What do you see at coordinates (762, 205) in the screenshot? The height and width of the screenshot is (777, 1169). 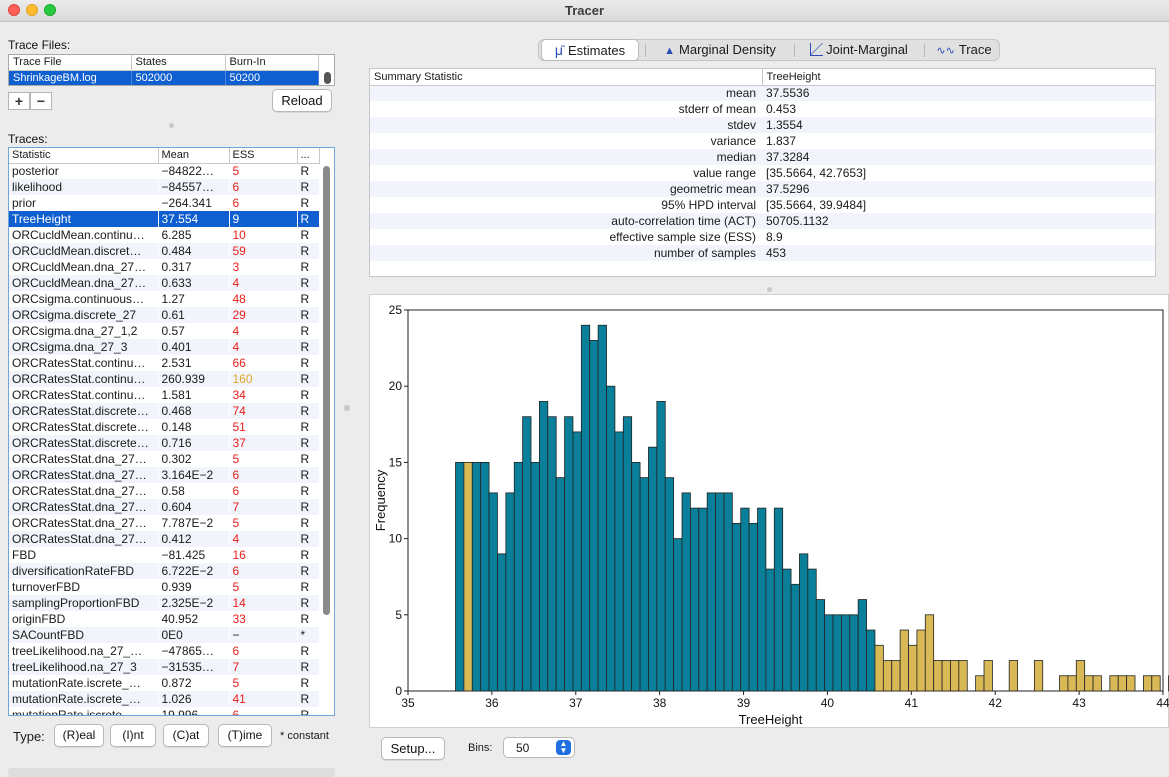 I see `summary-row: 95% HPD interval [35.5664, 39.9484]` at bounding box center [762, 205].